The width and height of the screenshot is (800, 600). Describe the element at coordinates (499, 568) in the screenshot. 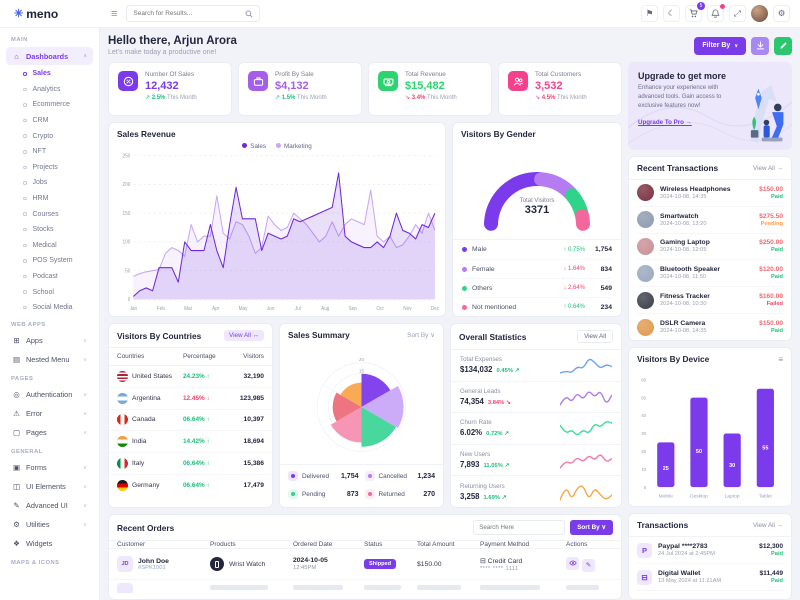

I see `payment-card-number: **** **** 1111` at that location.